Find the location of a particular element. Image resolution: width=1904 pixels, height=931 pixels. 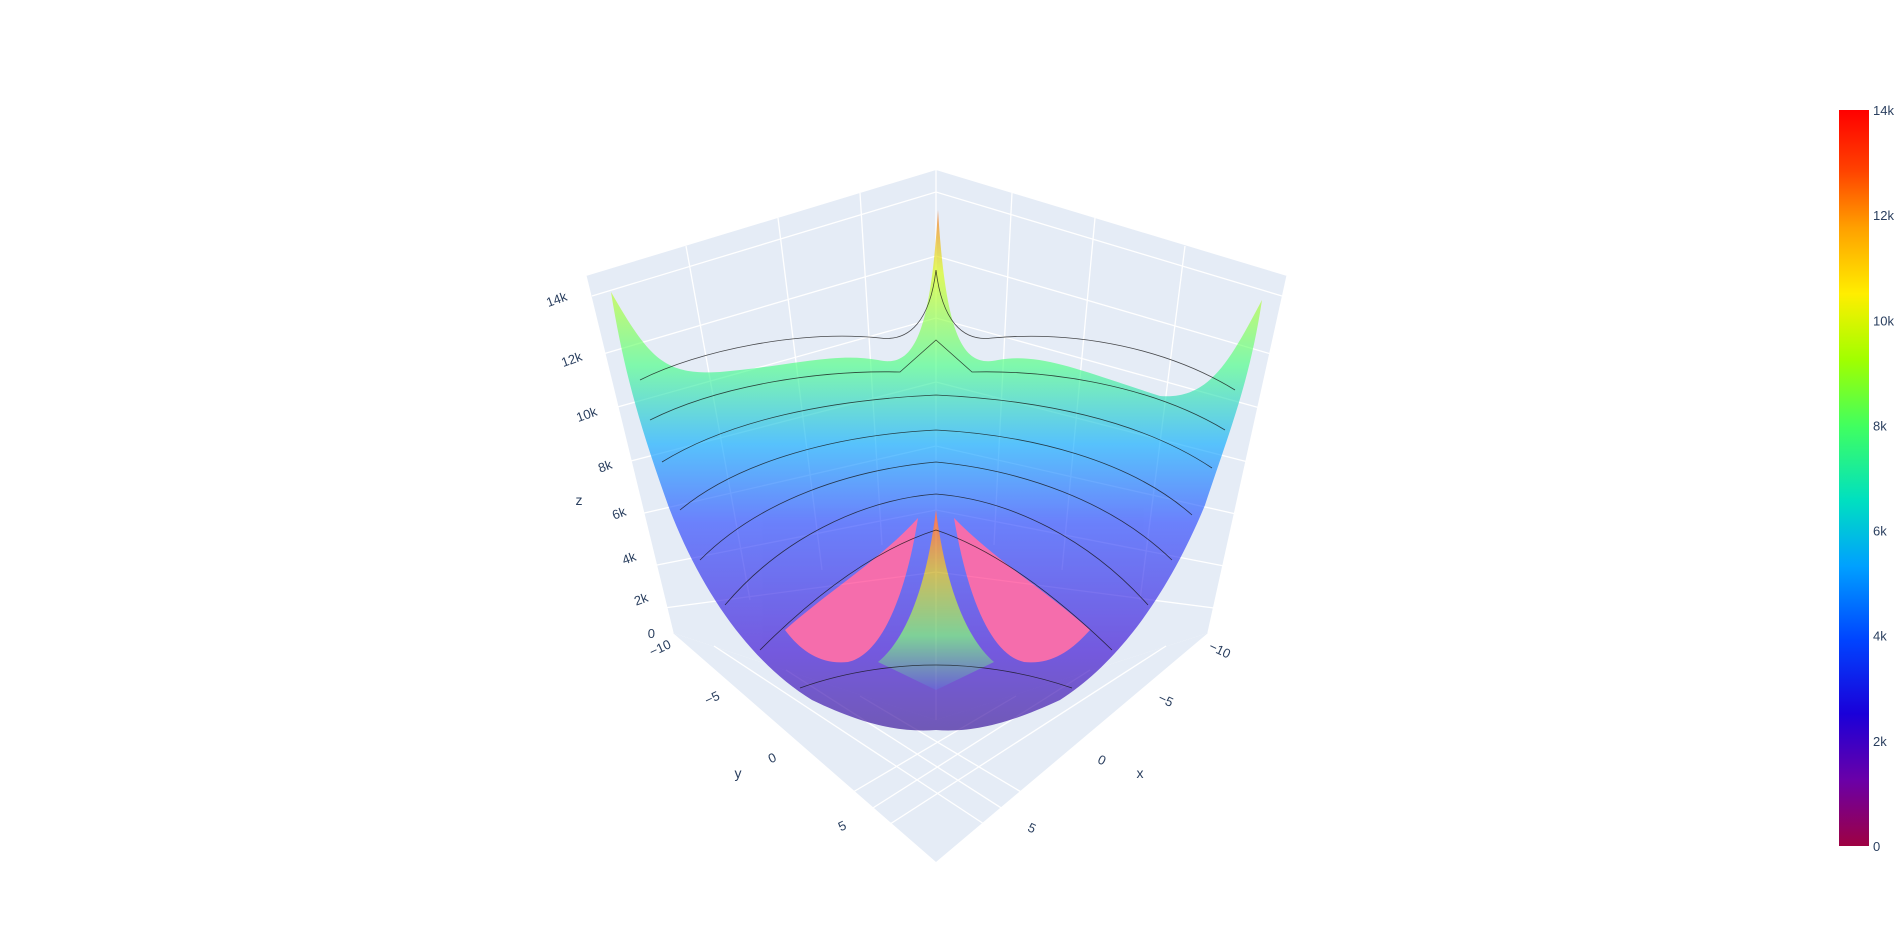

z-axis-ticks: 14k 12k 10k 8k 6k 4k 2k 0 z is located at coordinates (599, 465).